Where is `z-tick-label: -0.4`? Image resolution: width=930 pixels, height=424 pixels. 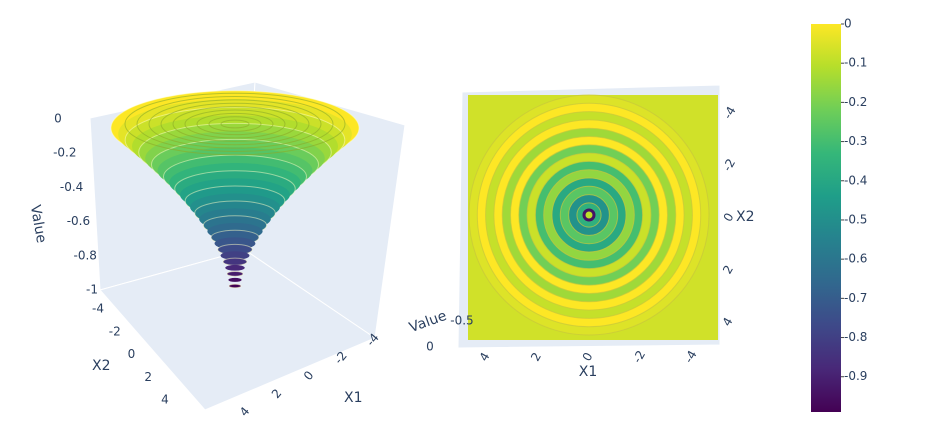 z-tick-label: -0.4 is located at coordinates (71, 187).